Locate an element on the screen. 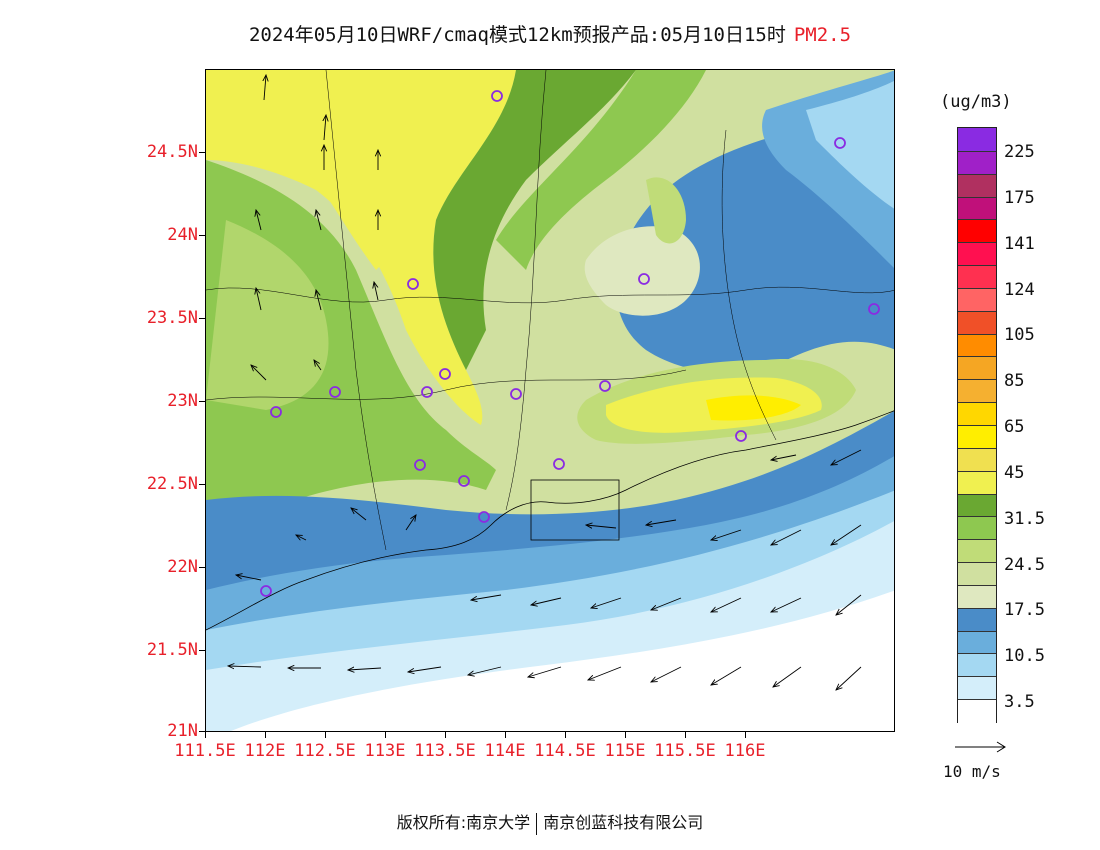 Image resolution: width=1100 pixels, height=850 pixels. colorbar-label: 31.5 is located at coordinates (1024, 519).